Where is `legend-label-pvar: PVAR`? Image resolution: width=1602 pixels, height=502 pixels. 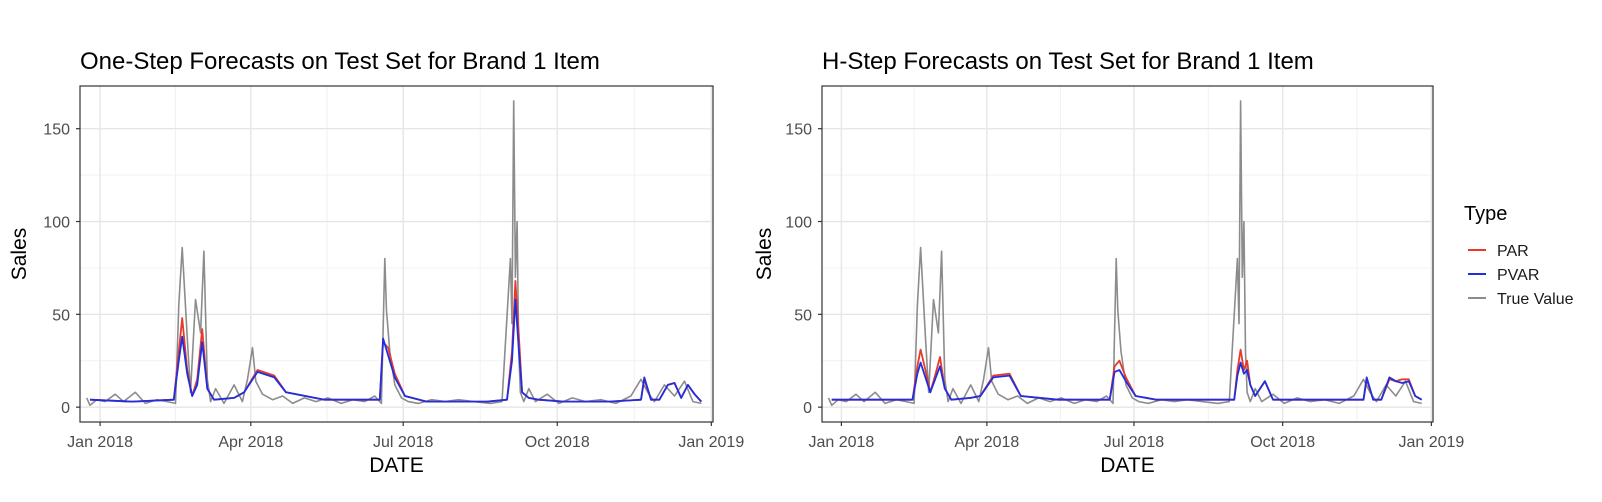
legend-label-pvar: PVAR is located at coordinates (1518, 275).